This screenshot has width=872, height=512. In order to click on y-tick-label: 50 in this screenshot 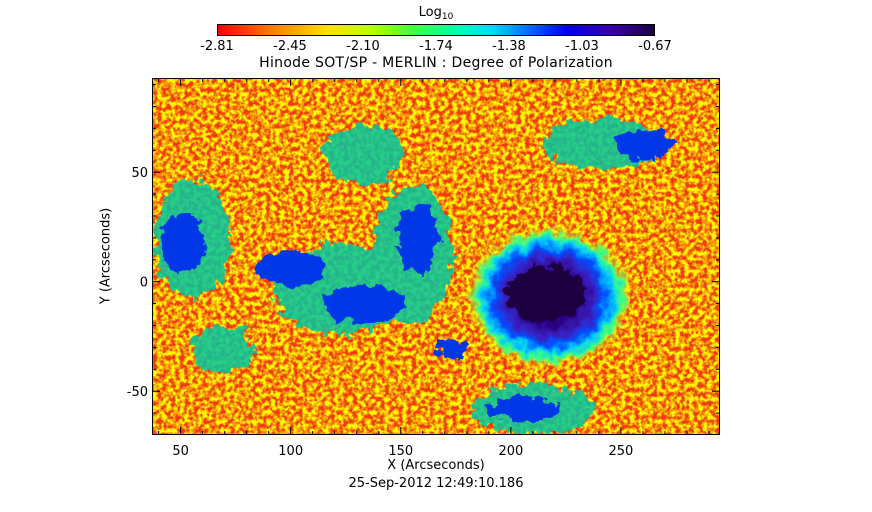, I will do `click(139, 173)`.